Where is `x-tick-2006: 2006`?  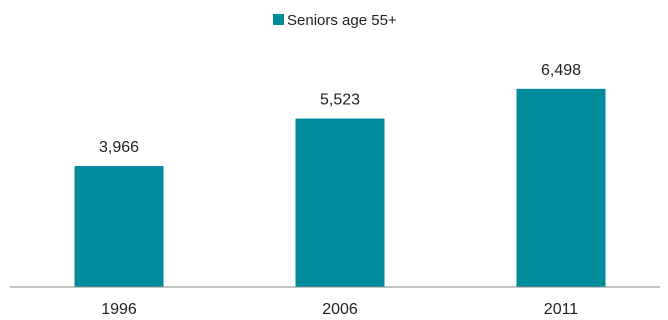 x-tick-2006: 2006 is located at coordinates (340, 309).